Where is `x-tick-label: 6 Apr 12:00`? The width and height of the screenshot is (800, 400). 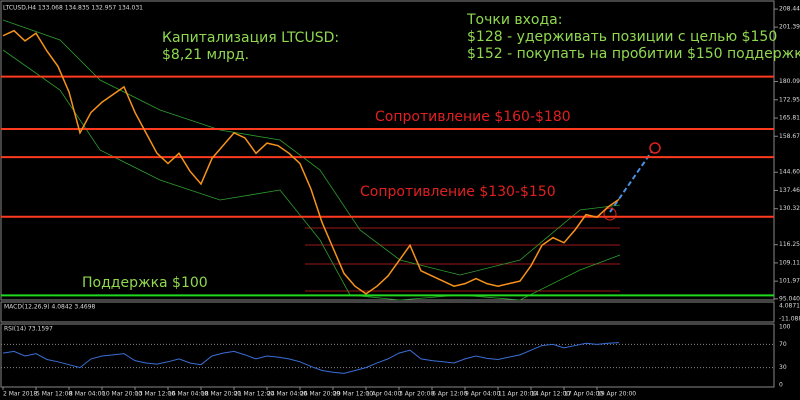 x-tick-label: 6 Apr 12:00 is located at coordinates (449, 394).